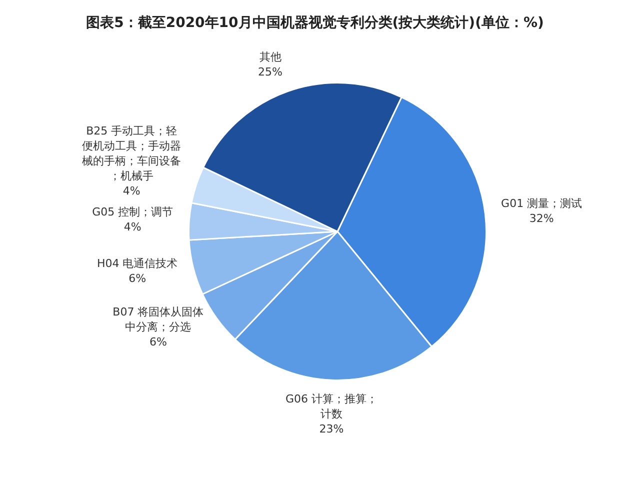  What do you see at coordinates (541, 203) in the screenshot?
I see `slice-label: G01 测量；测试` at bounding box center [541, 203].